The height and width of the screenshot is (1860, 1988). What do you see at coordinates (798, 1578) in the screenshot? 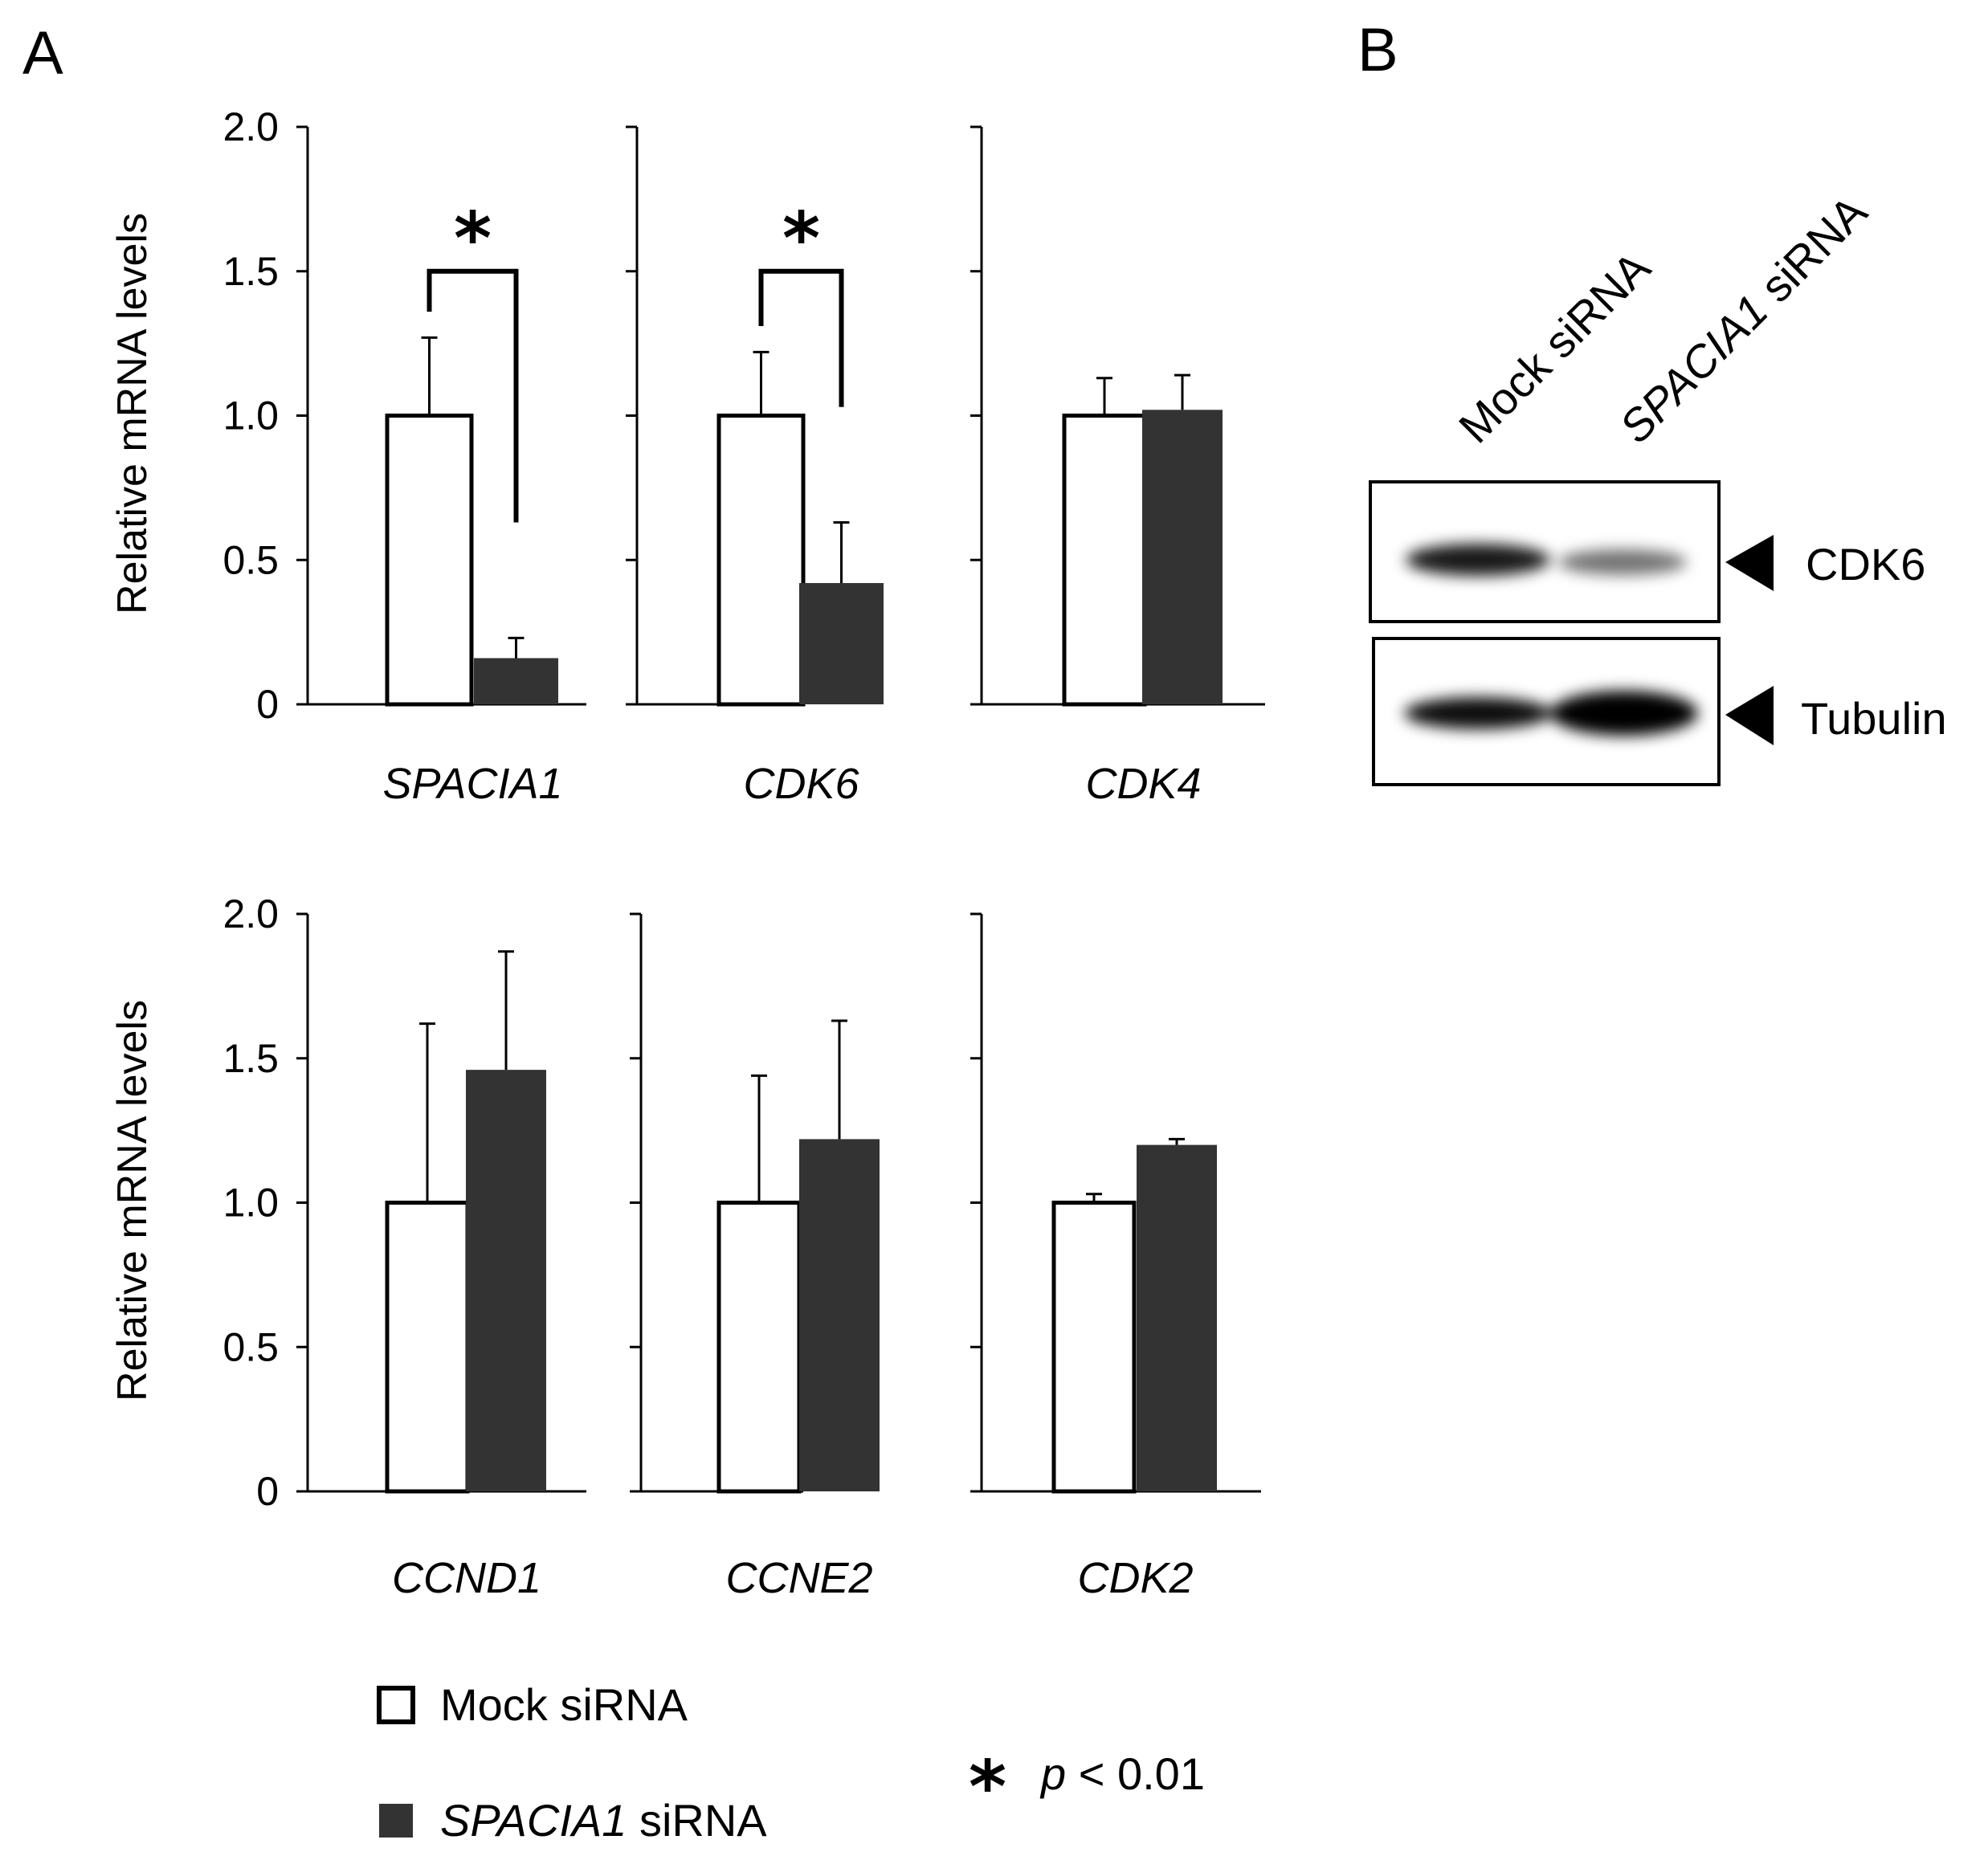
I see `gene-label: CCNE2` at bounding box center [798, 1578].